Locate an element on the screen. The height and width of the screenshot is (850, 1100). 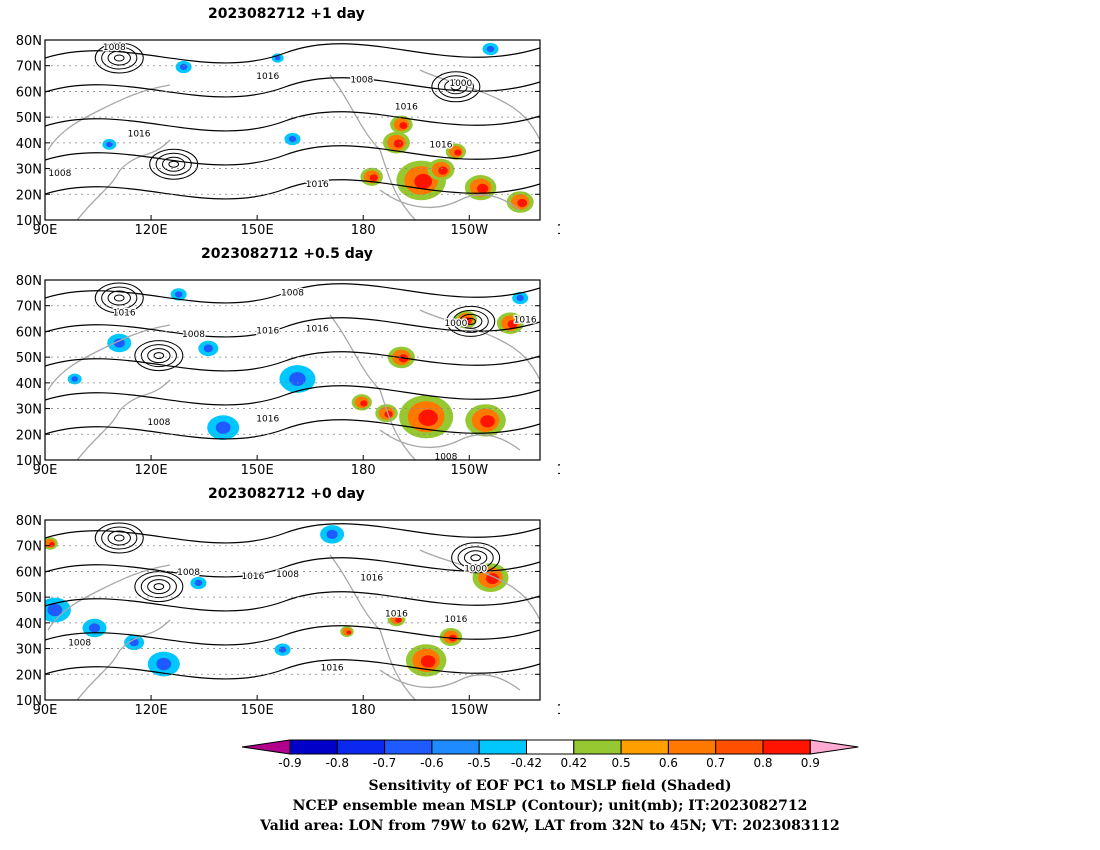
colorbar-label: 0.5 is located at coordinates (621, 763).